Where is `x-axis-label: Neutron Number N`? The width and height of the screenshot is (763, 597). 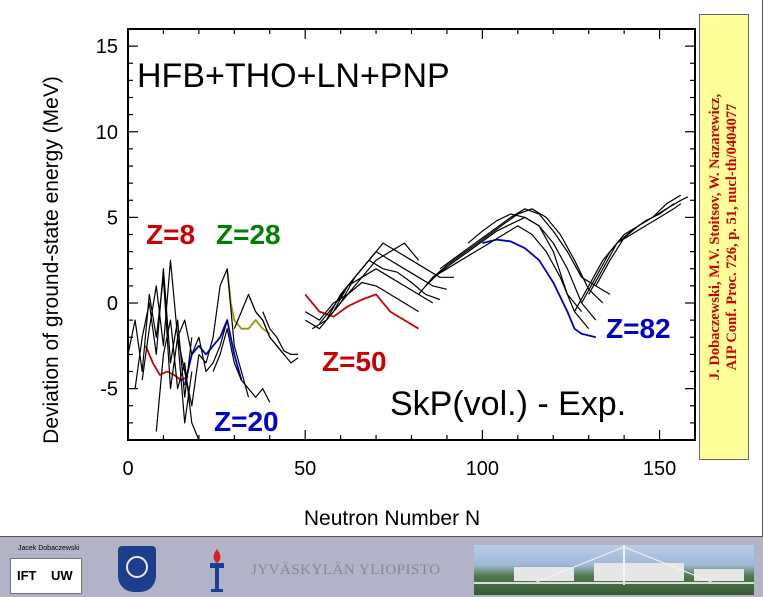
x-axis-label: Neutron Number N is located at coordinates (392, 518).